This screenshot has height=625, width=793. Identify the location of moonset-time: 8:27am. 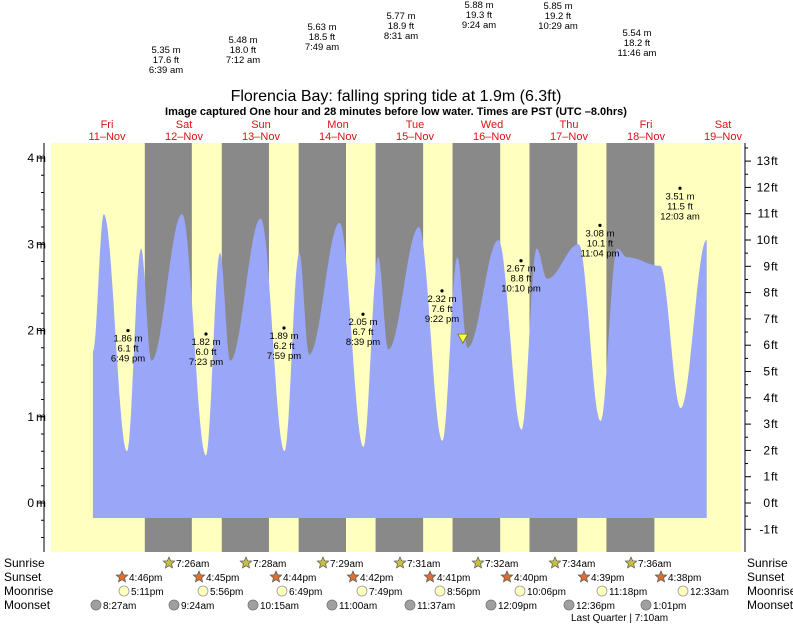
(119, 606).